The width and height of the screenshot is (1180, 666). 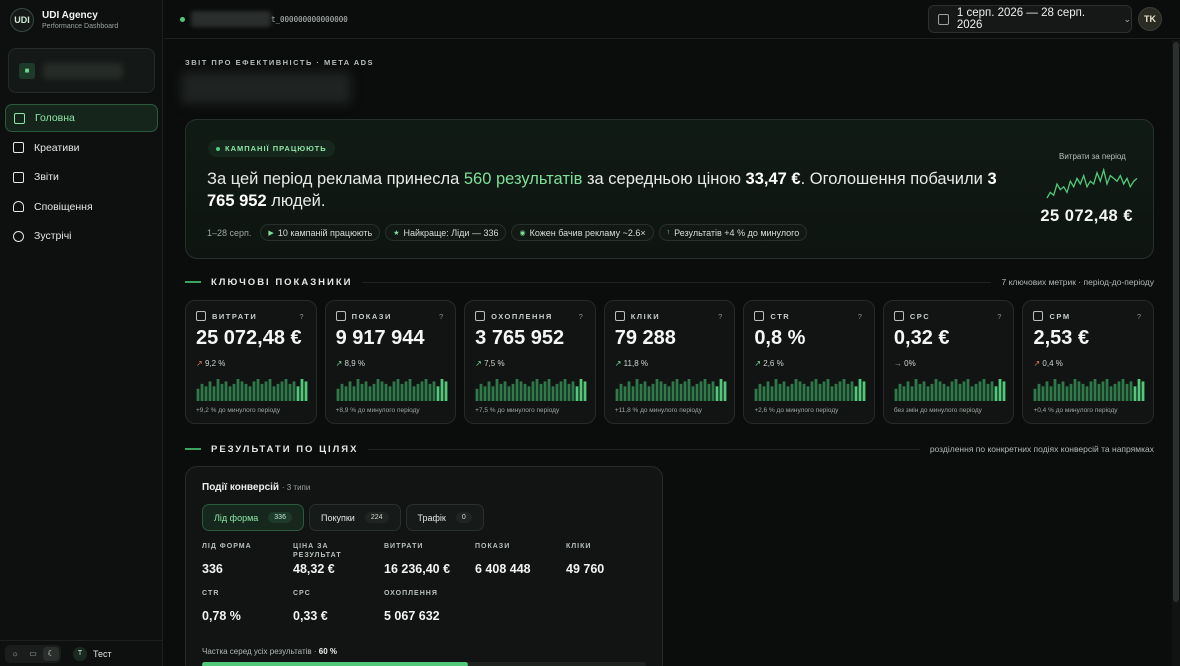 I want to click on trend-arrow-icon: ↗, so click(x=1037, y=363).